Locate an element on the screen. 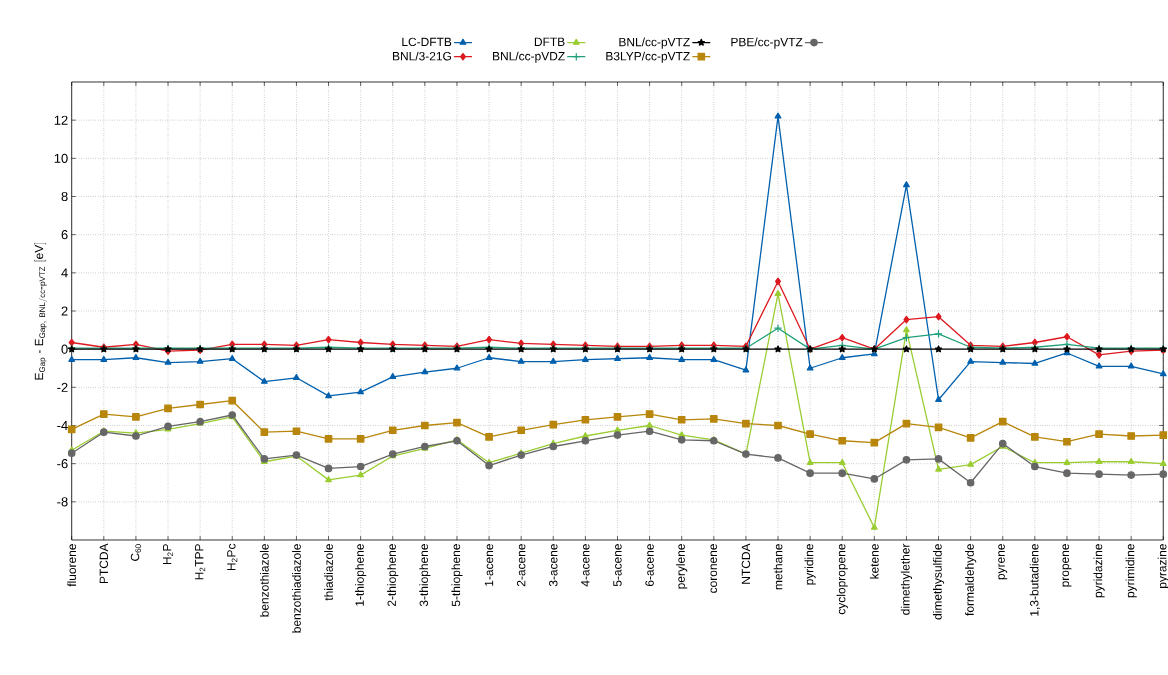 This screenshot has width=1168, height=675. x-tick-label: methane is located at coordinates (778, 567).